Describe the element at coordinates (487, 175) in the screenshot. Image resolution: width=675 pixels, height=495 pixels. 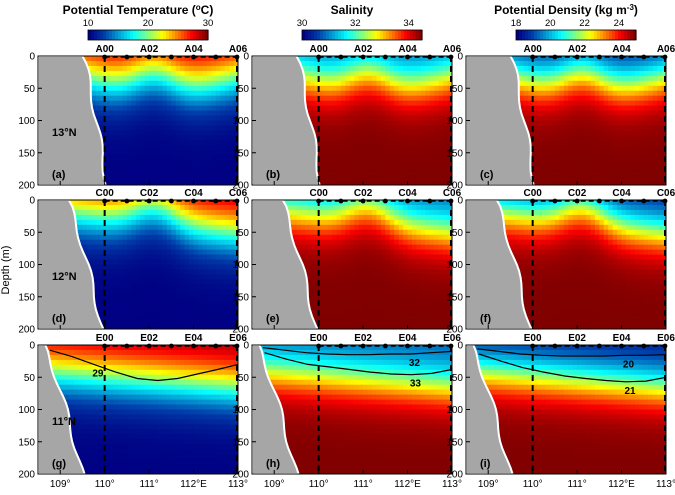
I see `panel-label: (c)` at that location.